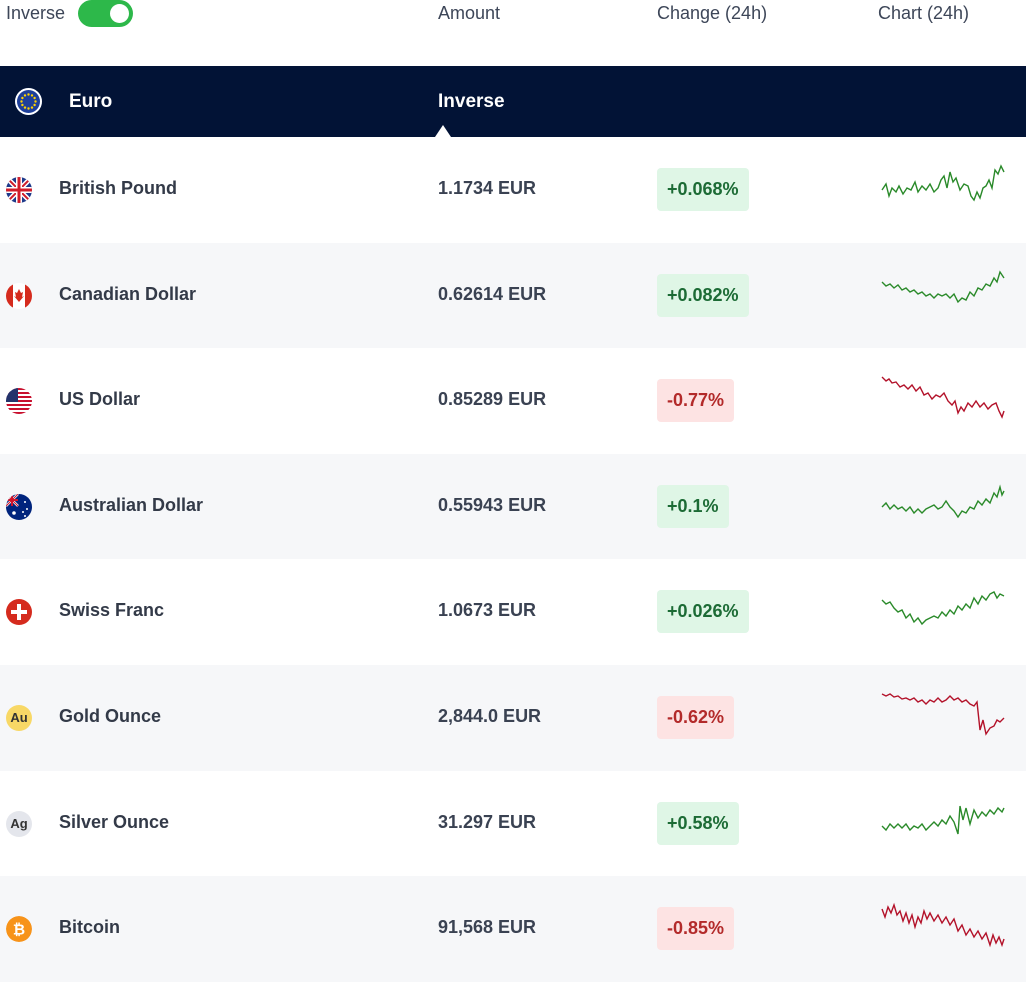 The image size is (1026, 982). I want to click on currency-name: US Dollar, so click(100, 399).